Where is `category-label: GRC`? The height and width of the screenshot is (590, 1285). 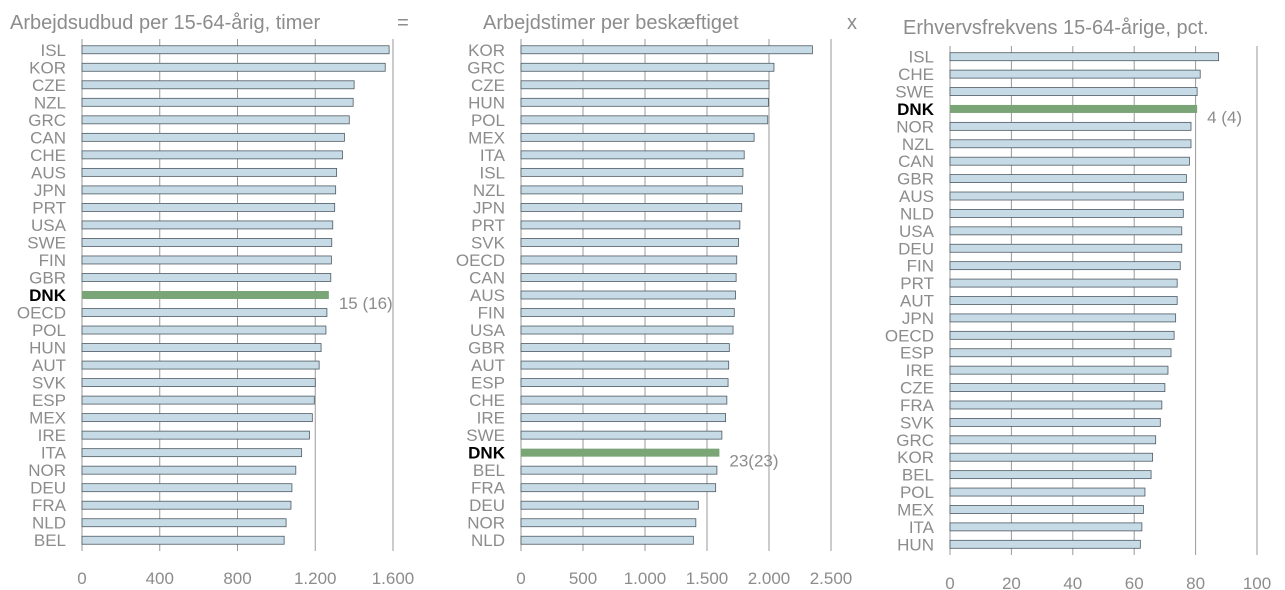
category-label: GRC is located at coordinates (486, 67).